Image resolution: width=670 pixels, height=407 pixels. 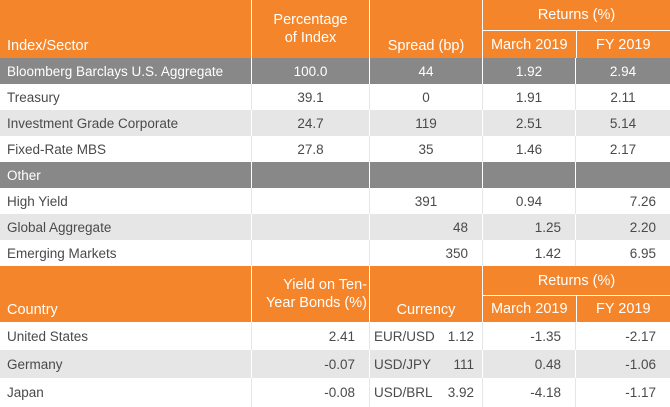 I want to click on sector-fy: 2.20, so click(x=642, y=227).